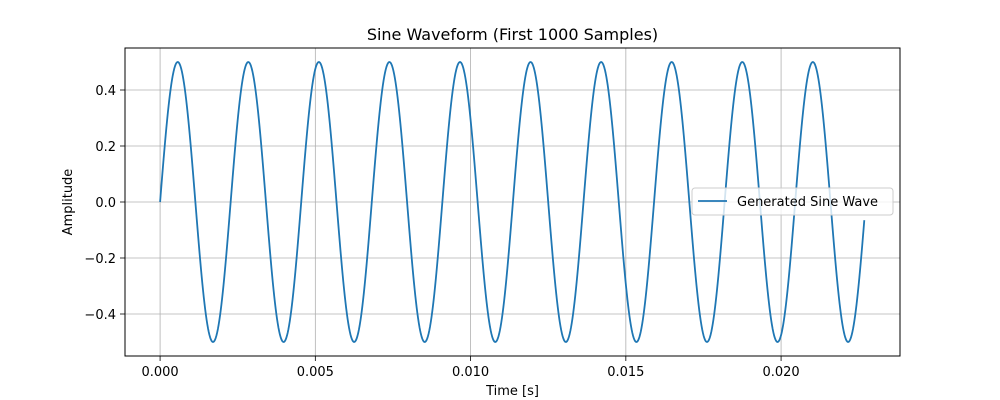 The height and width of the screenshot is (400, 1000). Describe the element at coordinates (68, 202) in the screenshot. I see `y-axis-label: Amplitude` at that location.